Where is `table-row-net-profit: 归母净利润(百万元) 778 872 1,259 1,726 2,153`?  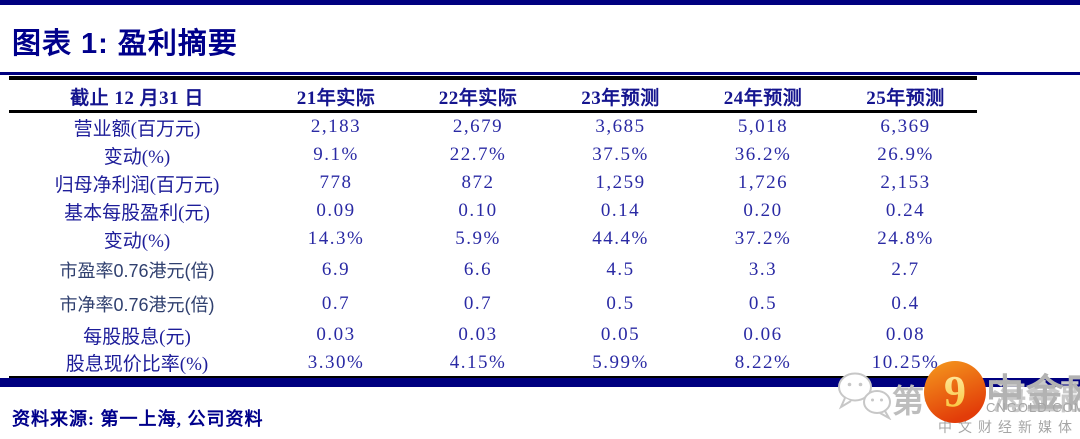
table-row-net-profit: 归母净利润(百万元) 778 872 1,259 1,726 2,153 is located at coordinates (493, 183).